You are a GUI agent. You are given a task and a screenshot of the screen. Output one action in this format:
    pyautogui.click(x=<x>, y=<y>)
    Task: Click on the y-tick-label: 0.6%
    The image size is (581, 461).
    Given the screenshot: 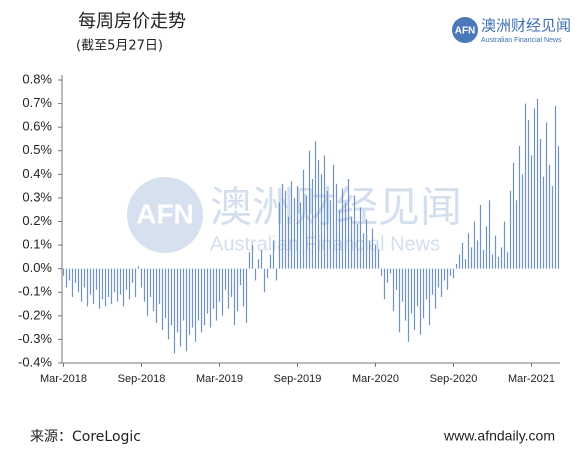 What is the action you would take?
    pyautogui.click(x=37, y=126)
    